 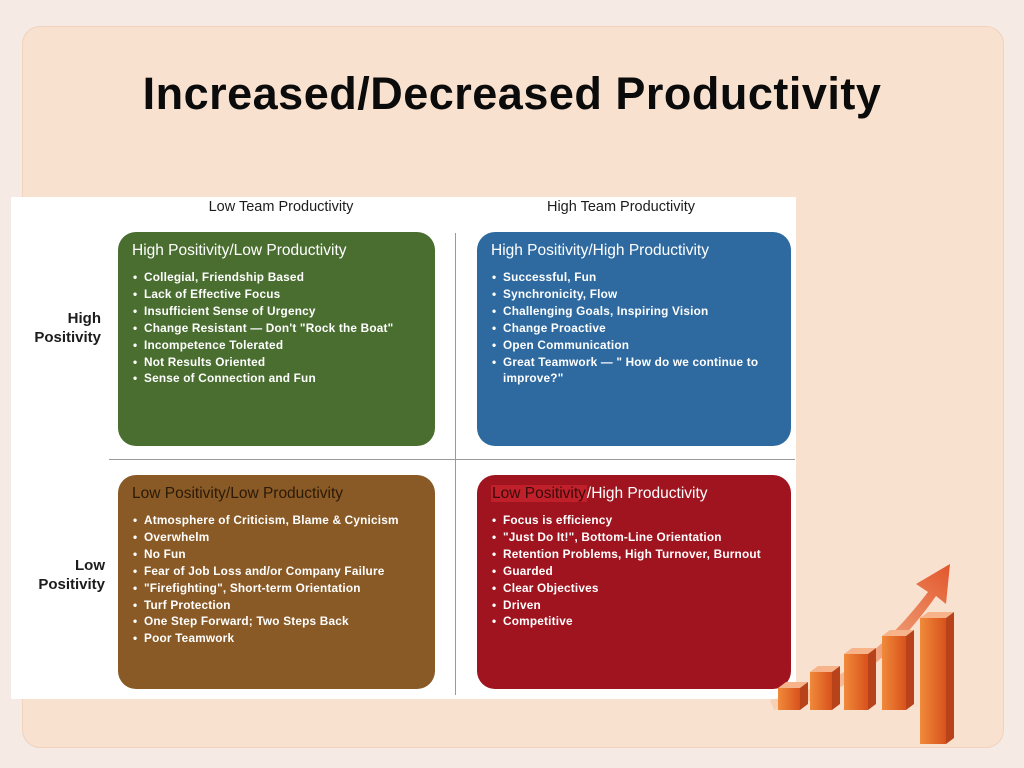 What do you see at coordinates (276, 638) in the screenshot?
I see `list-item: Poor Teamwork` at bounding box center [276, 638].